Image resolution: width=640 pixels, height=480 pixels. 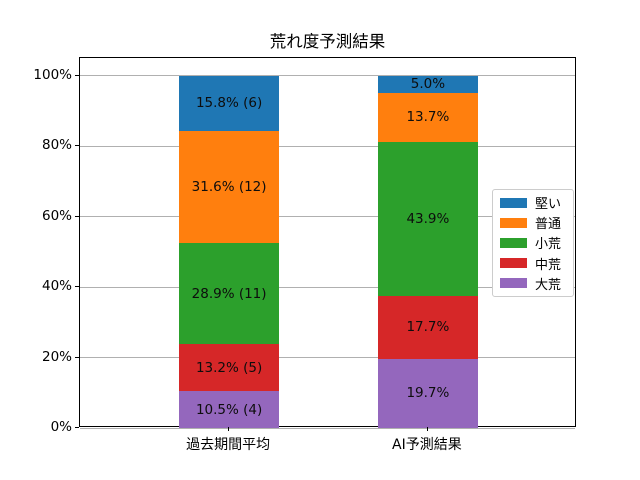 What do you see at coordinates (56, 145) in the screenshot?
I see `y-tick-label: 80%` at bounding box center [56, 145].